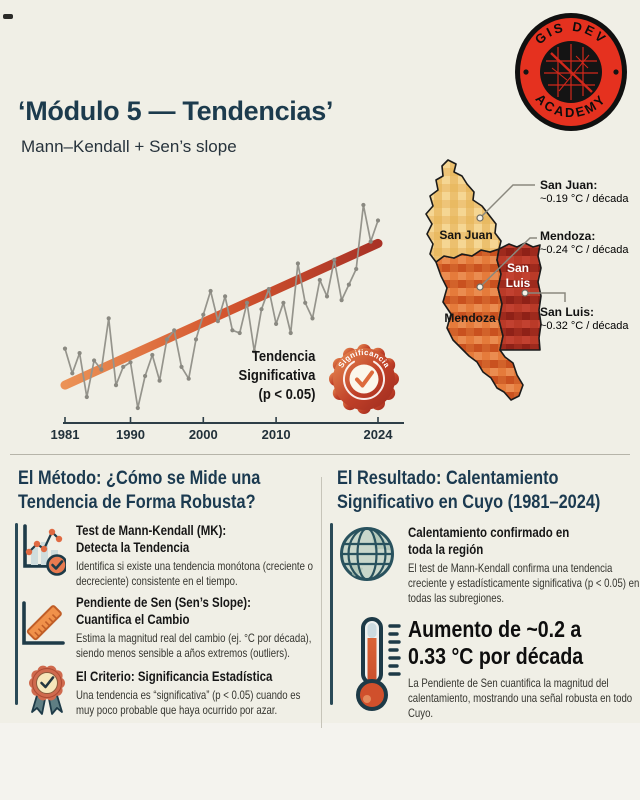 This screenshot has width=640, height=800. I want to click on annual-series-line, so click(221, 306).